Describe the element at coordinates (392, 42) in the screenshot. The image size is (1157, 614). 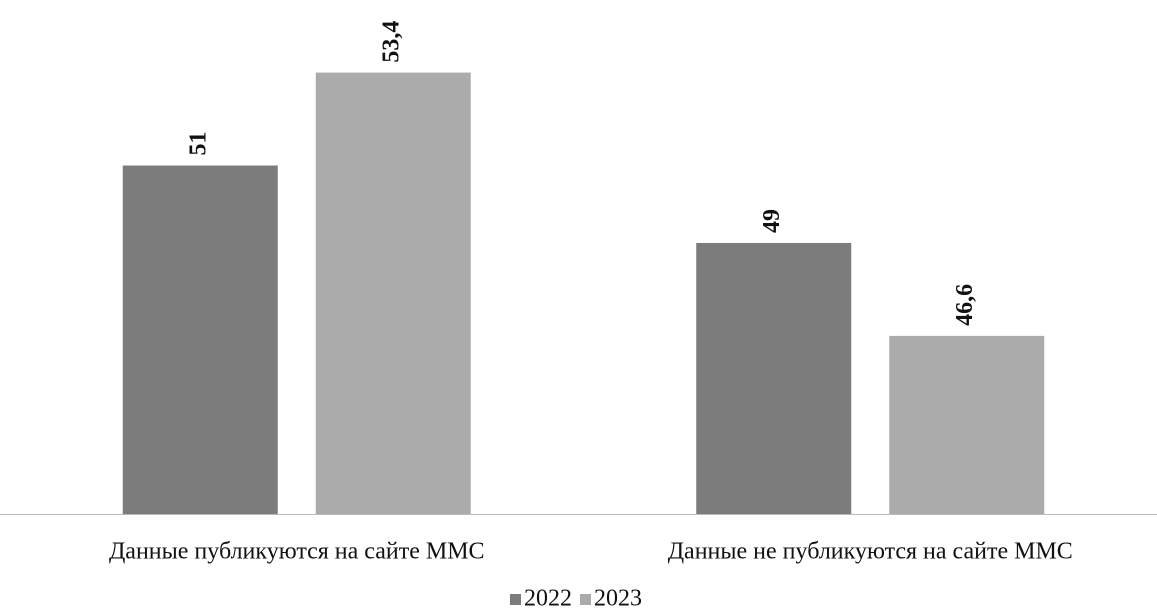
I see `value-label: 53,4` at that location.